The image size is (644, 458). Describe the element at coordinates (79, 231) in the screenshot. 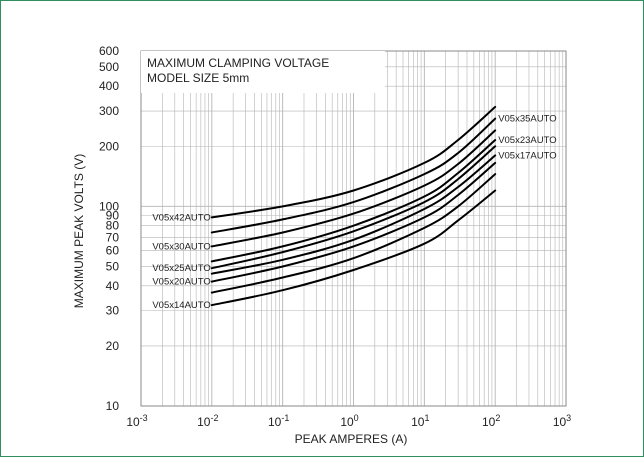

I see `y-axis-title: MAXIMUM PEAK VOLTS (V)` at that location.